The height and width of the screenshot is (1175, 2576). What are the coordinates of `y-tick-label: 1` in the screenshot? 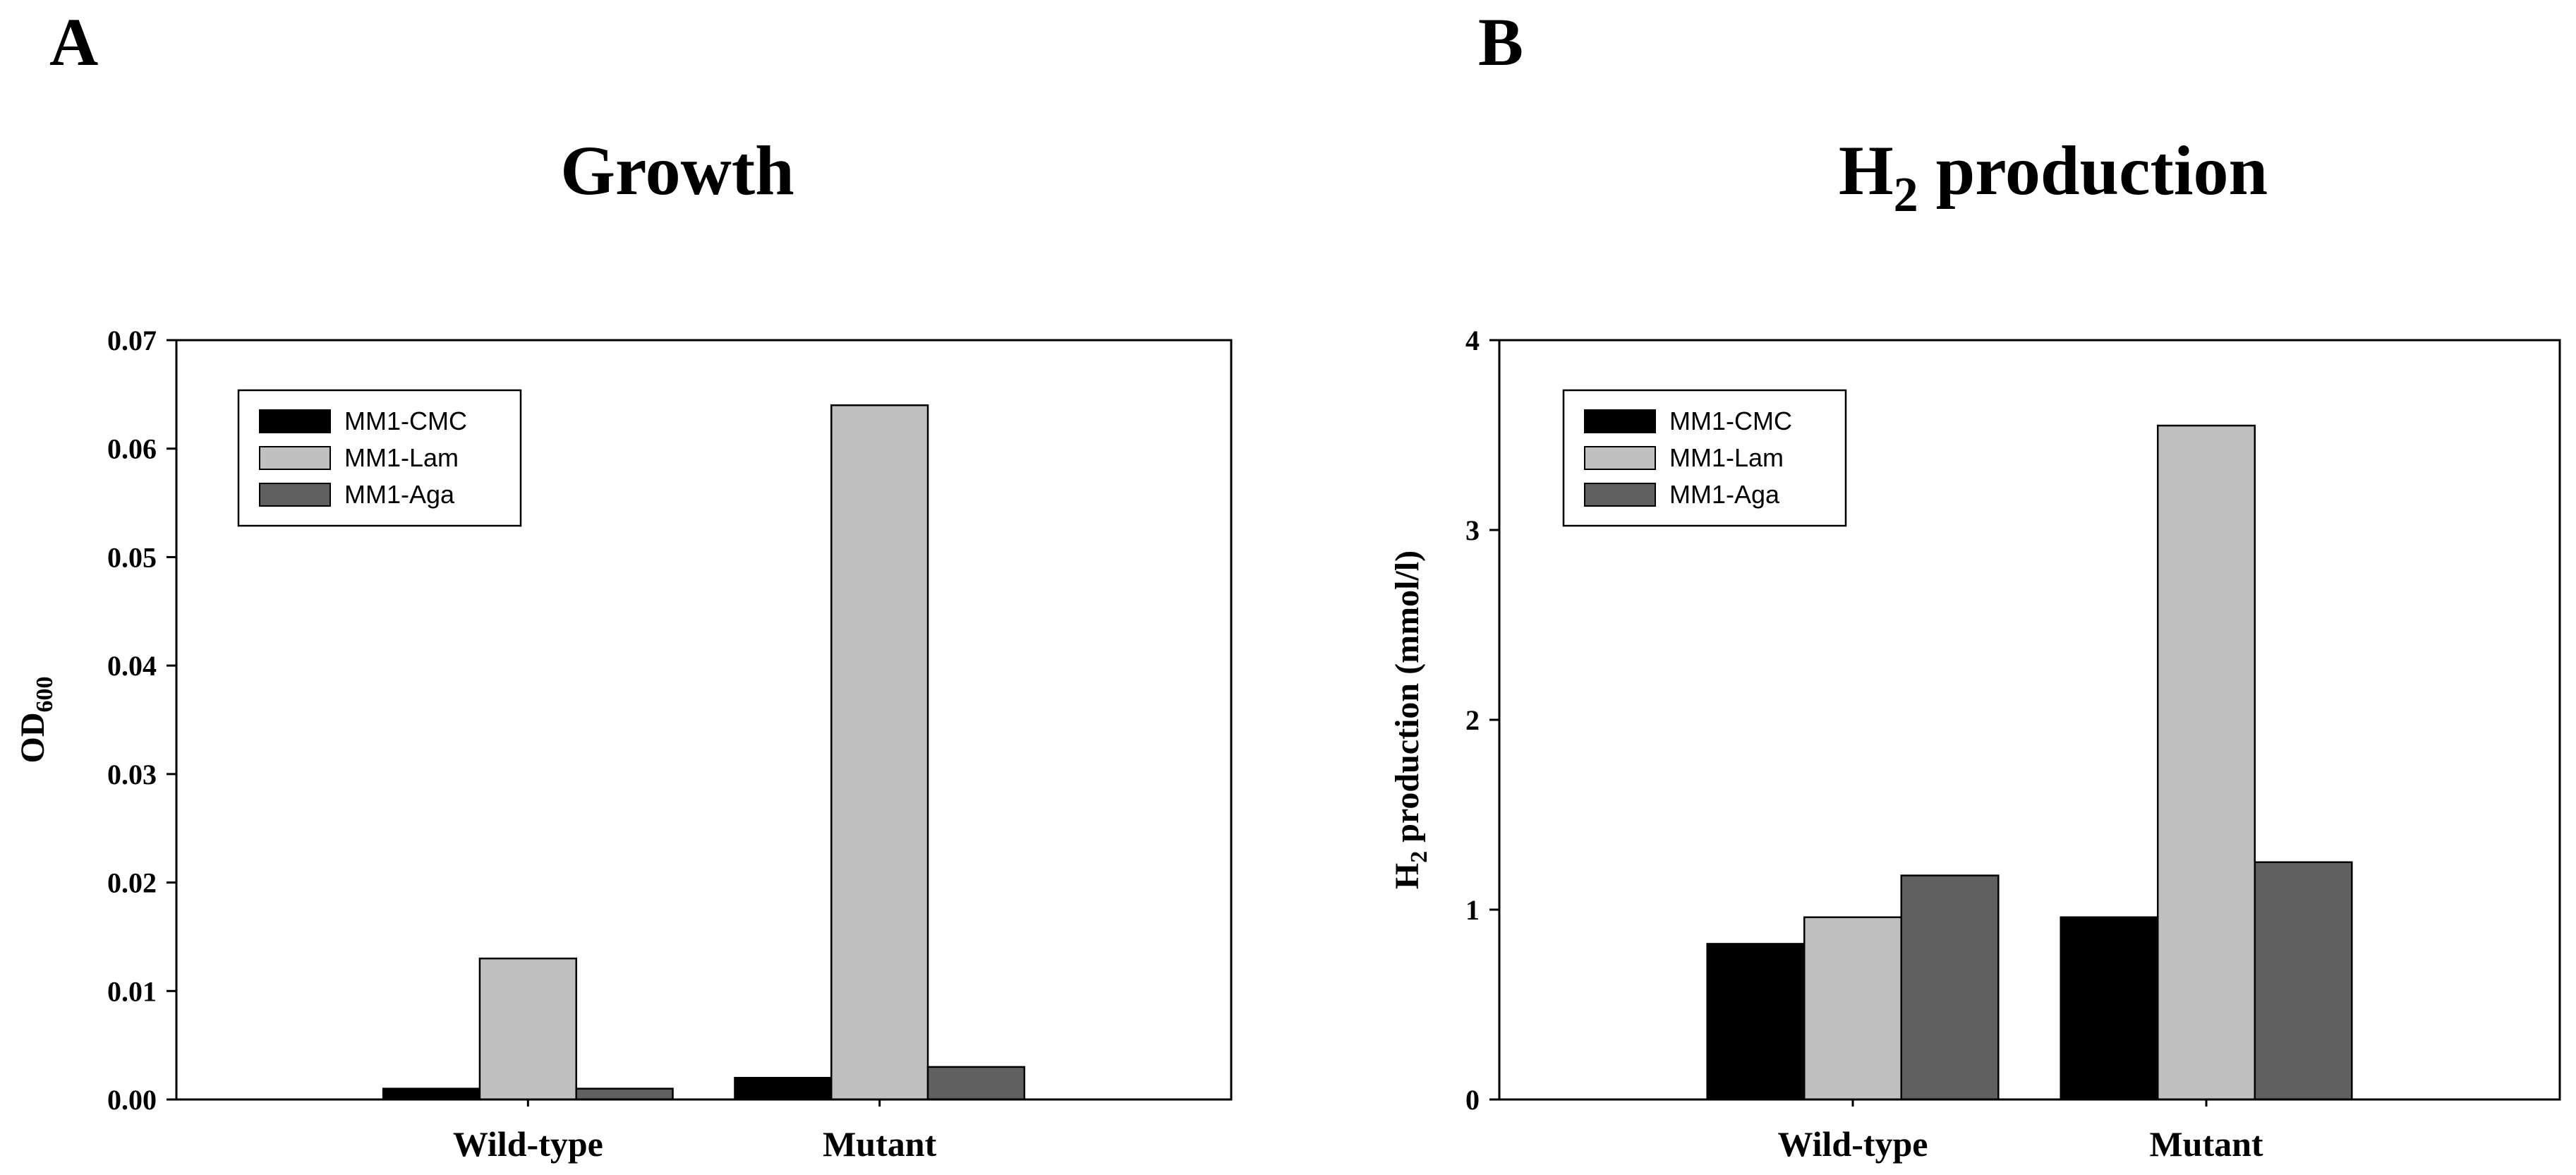 It's located at (1473, 910).